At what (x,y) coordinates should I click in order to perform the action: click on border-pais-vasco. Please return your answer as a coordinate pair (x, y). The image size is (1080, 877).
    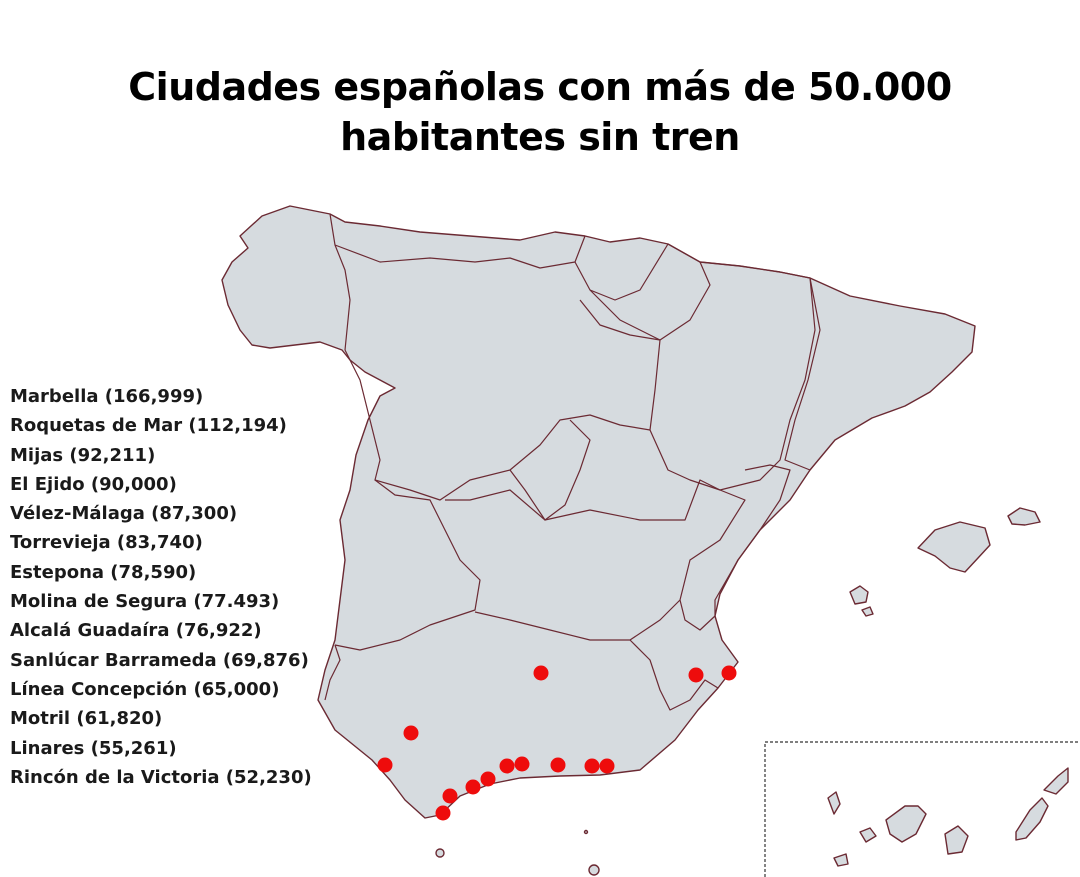
    Looking at the image, I should click on (621, 272).